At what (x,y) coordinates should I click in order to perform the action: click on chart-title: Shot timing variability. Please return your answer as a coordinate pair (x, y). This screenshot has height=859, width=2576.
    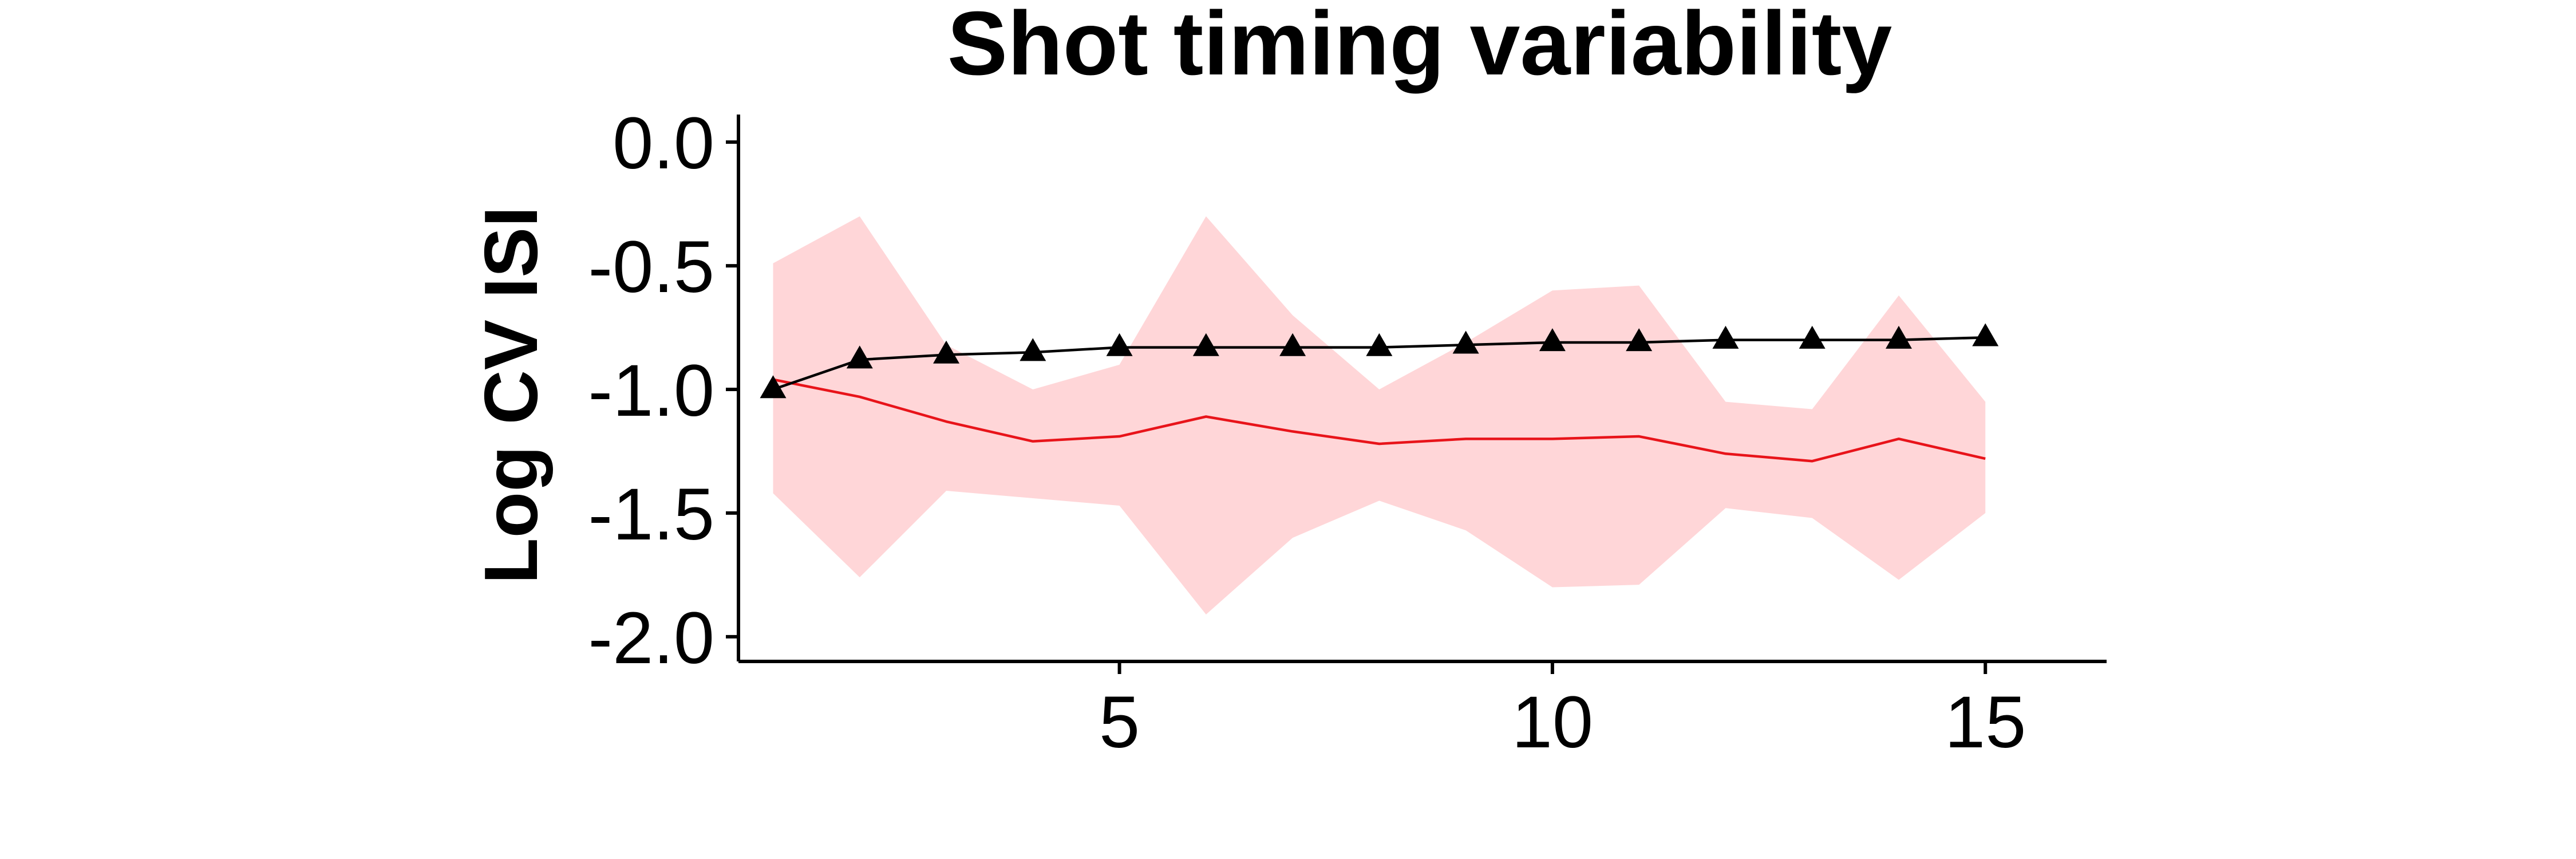
    Looking at the image, I should click on (1420, 47).